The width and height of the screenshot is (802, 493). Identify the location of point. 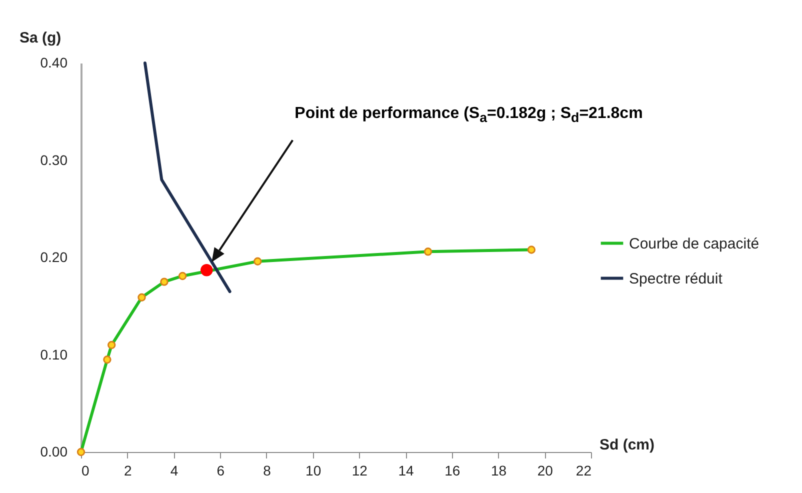
(206, 270).